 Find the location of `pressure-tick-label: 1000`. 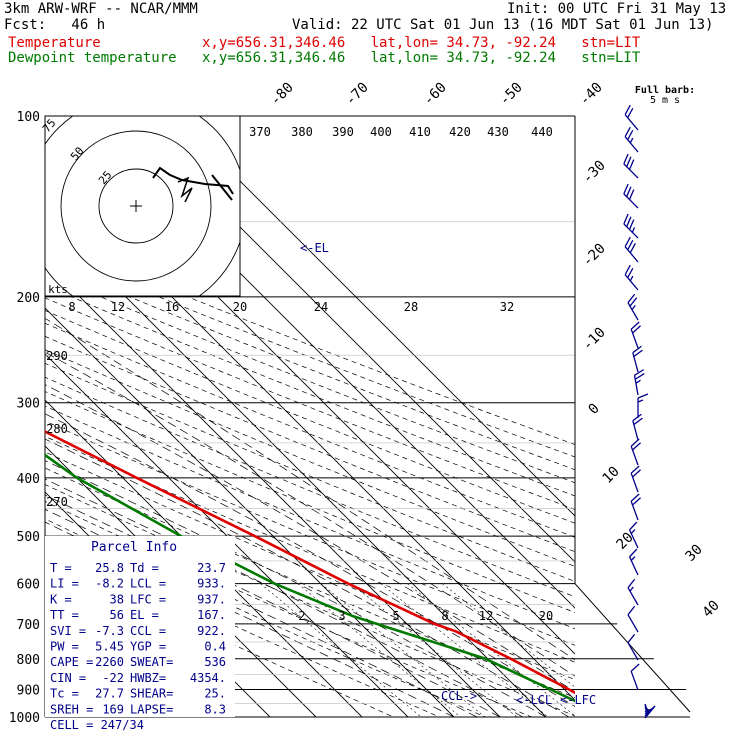

pressure-tick-label: 1000 is located at coordinates (24, 718).